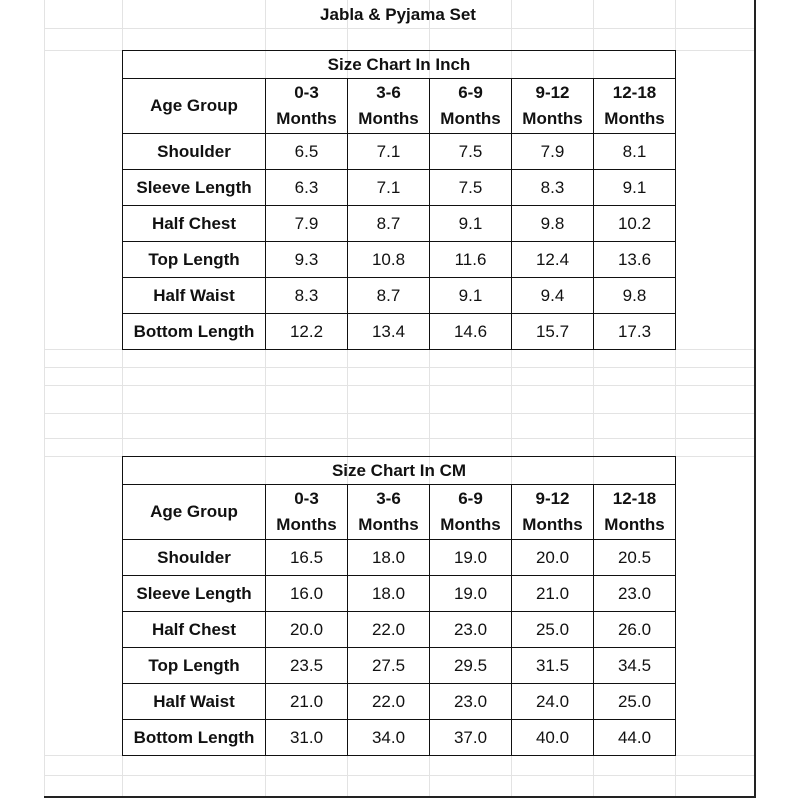 The height and width of the screenshot is (800, 800). I want to click on value-cell: 8.1, so click(634, 151).